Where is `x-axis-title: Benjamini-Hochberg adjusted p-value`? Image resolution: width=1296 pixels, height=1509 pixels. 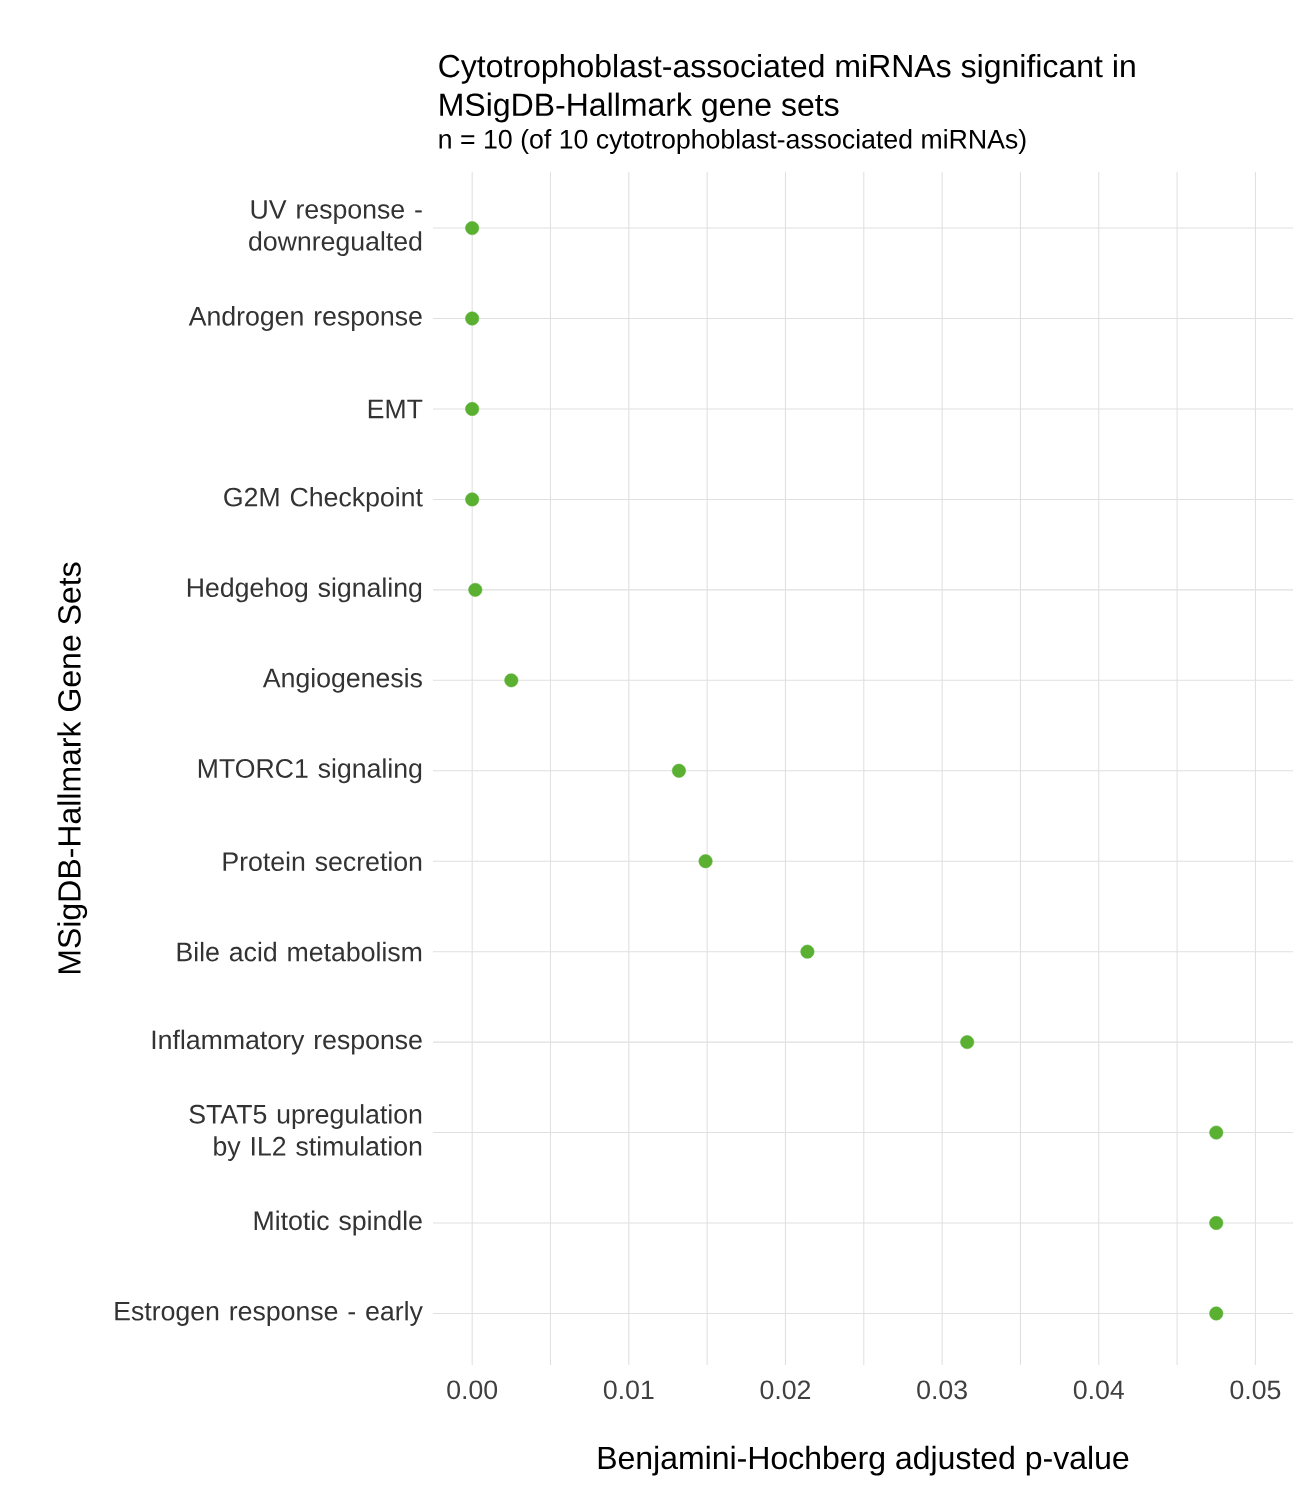
x-axis-title: Benjamini-Hochberg adjusted p-value is located at coordinates (863, 1460).